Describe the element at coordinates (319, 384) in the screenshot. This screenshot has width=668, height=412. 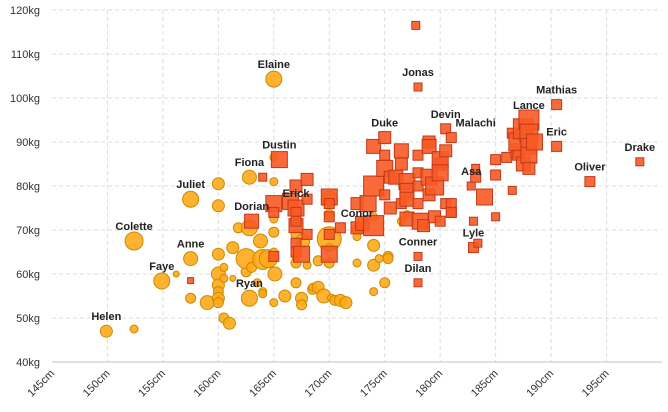
I see `x-tick-label: 170cm` at that location.